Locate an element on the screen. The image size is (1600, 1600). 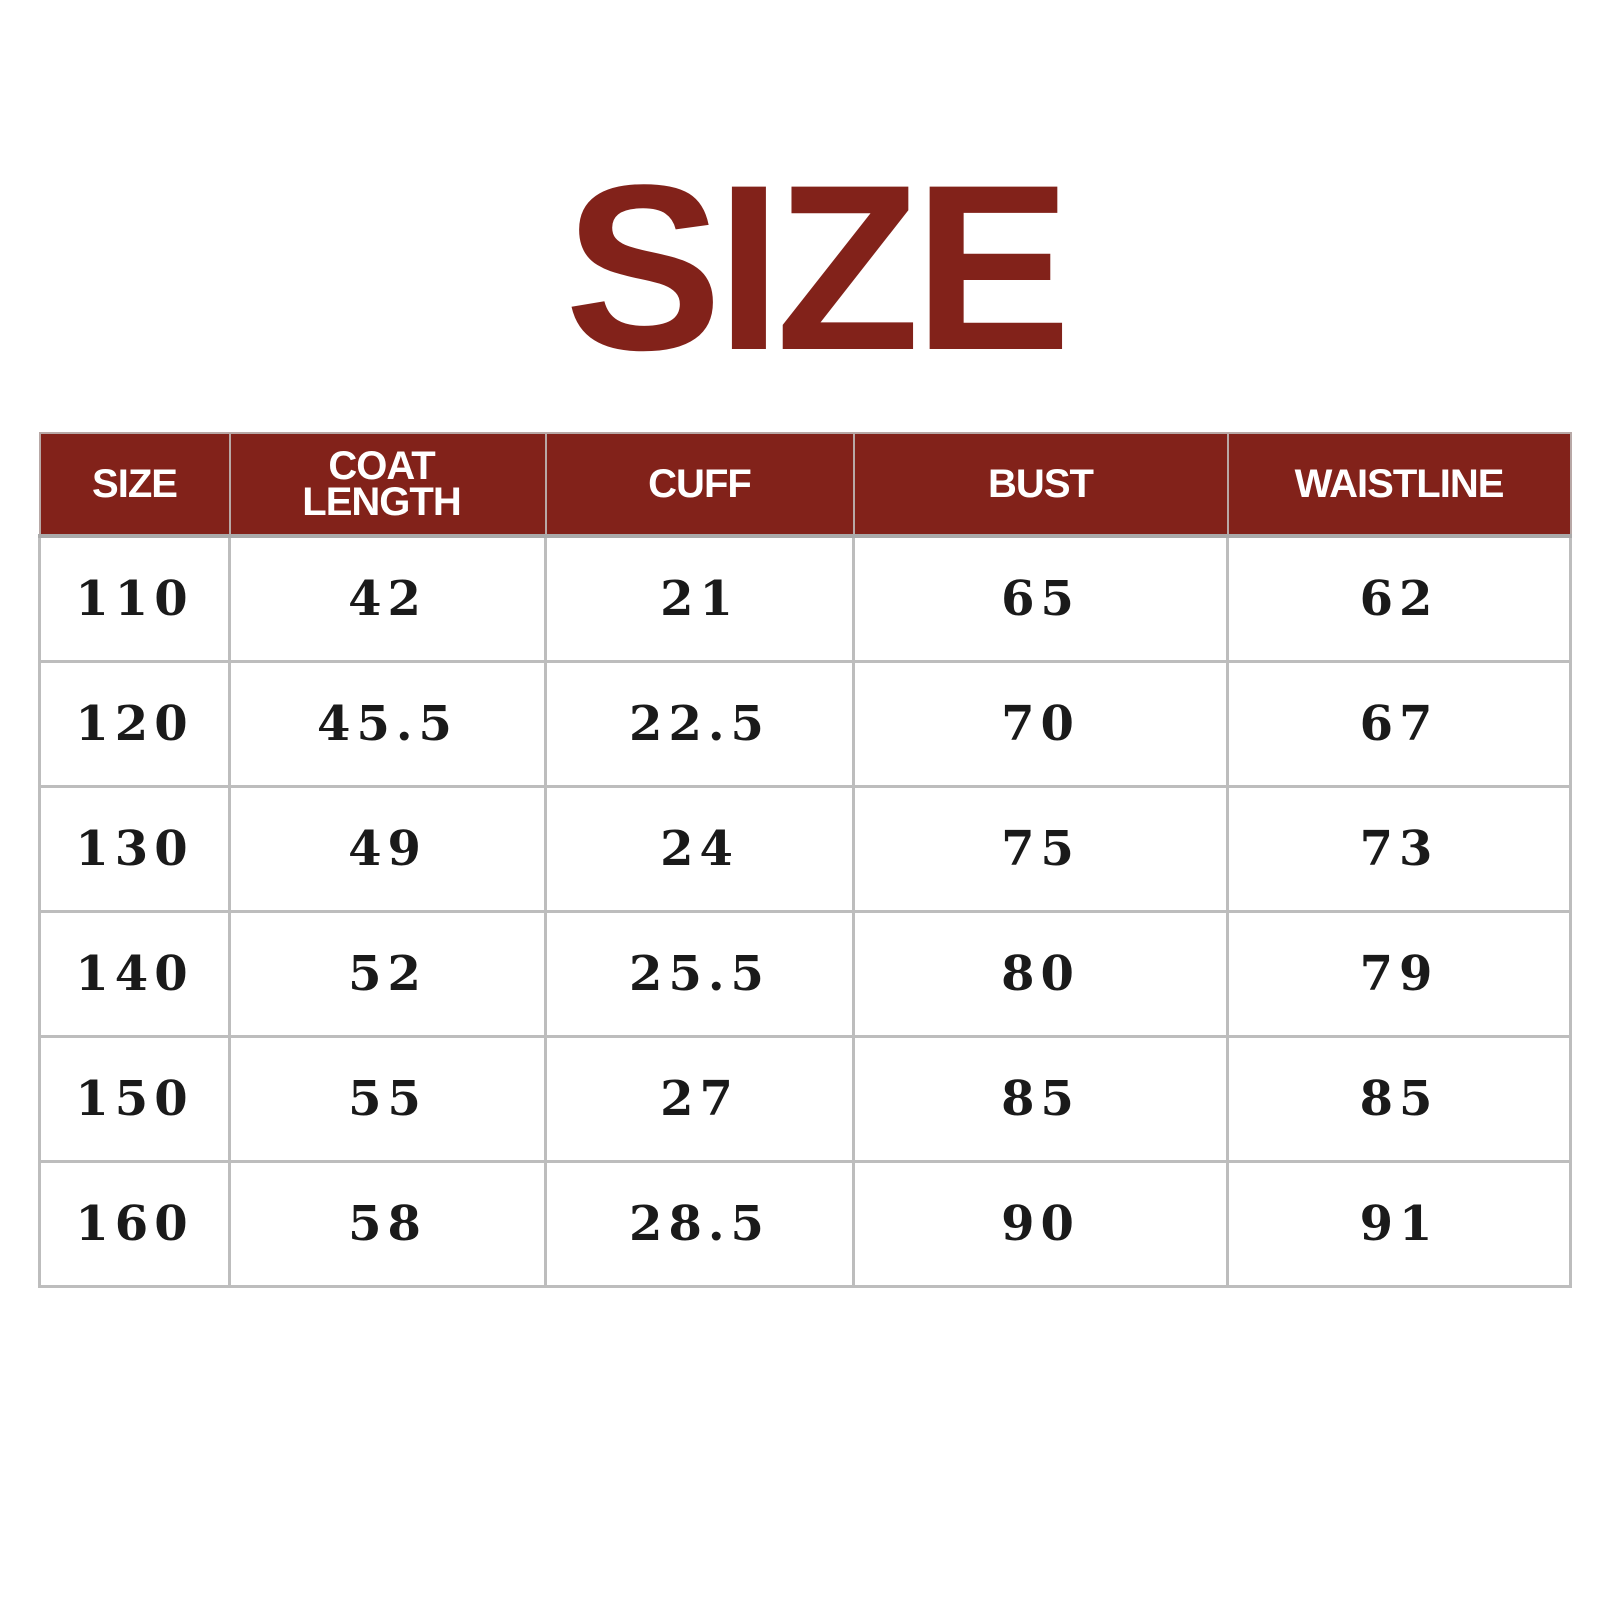
header-coat-length-label: COAT LENGTH is located at coordinates (381, 484).